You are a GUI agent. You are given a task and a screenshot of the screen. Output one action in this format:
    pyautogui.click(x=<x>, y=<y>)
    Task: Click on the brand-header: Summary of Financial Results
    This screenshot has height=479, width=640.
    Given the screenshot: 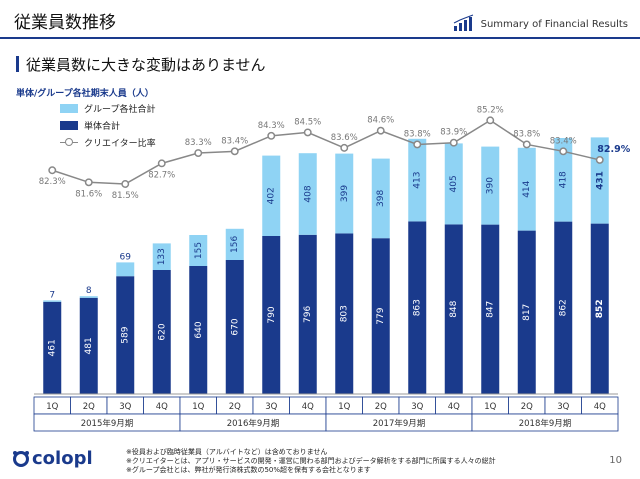 What is the action you would take?
    pyautogui.click(x=540, y=24)
    